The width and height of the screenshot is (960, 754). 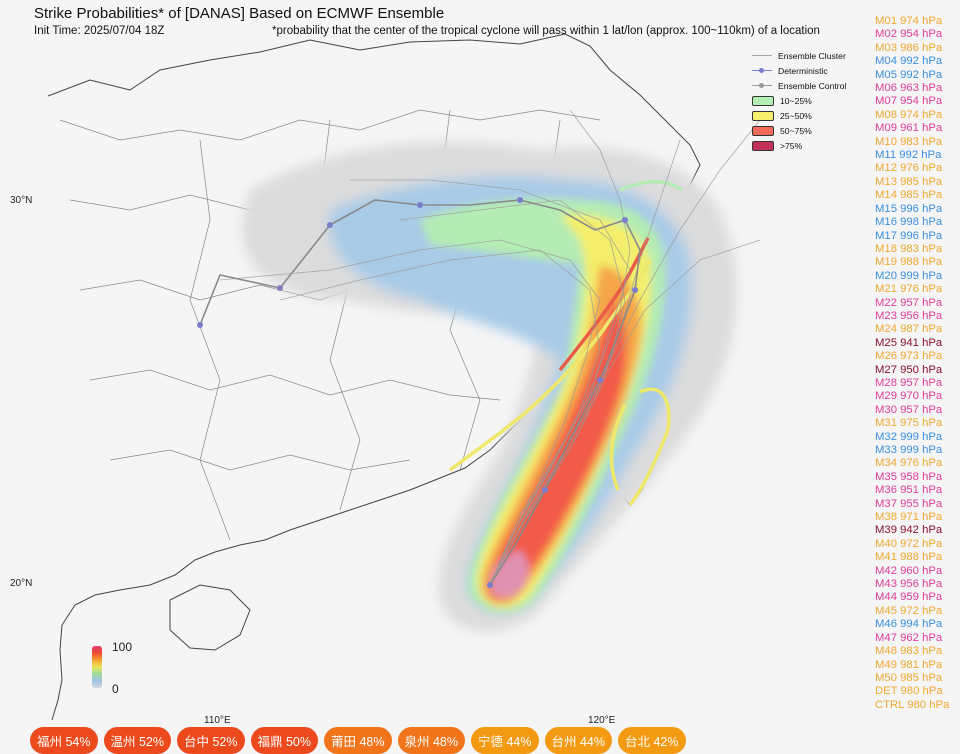 What do you see at coordinates (64, 740) in the screenshot?
I see `city-probability-badge: 福州 54%` at bounding box center [64, 740].